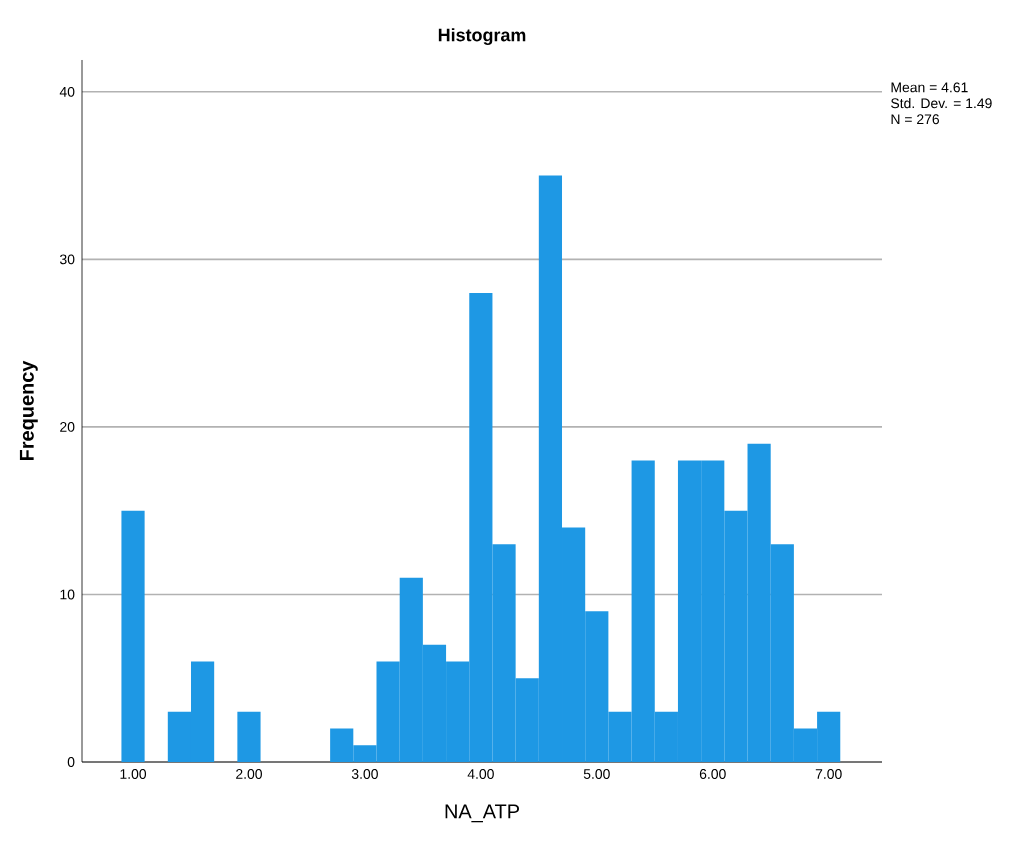  What do you see at coordinates (482, 37) in the screenshot?
I see `chart-title: Histogram` at bounding box center [482, 37].